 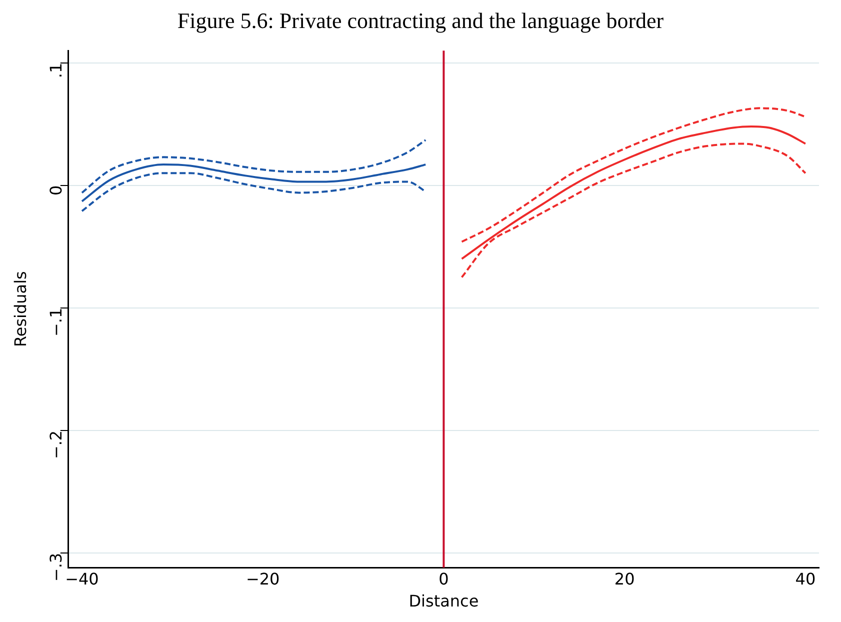 I want to click on y-tick-label: −.3, so click(x=56, y=567).